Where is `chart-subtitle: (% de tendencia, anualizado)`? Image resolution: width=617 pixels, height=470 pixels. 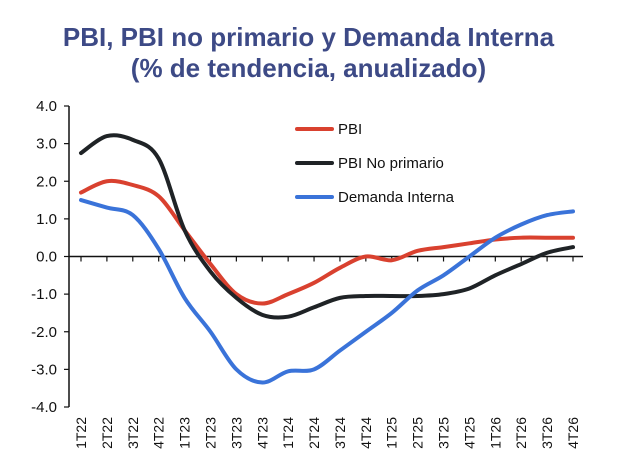
chart-subtitle: (% de tendencia, anualizado) is located at coordinates (308, 68).